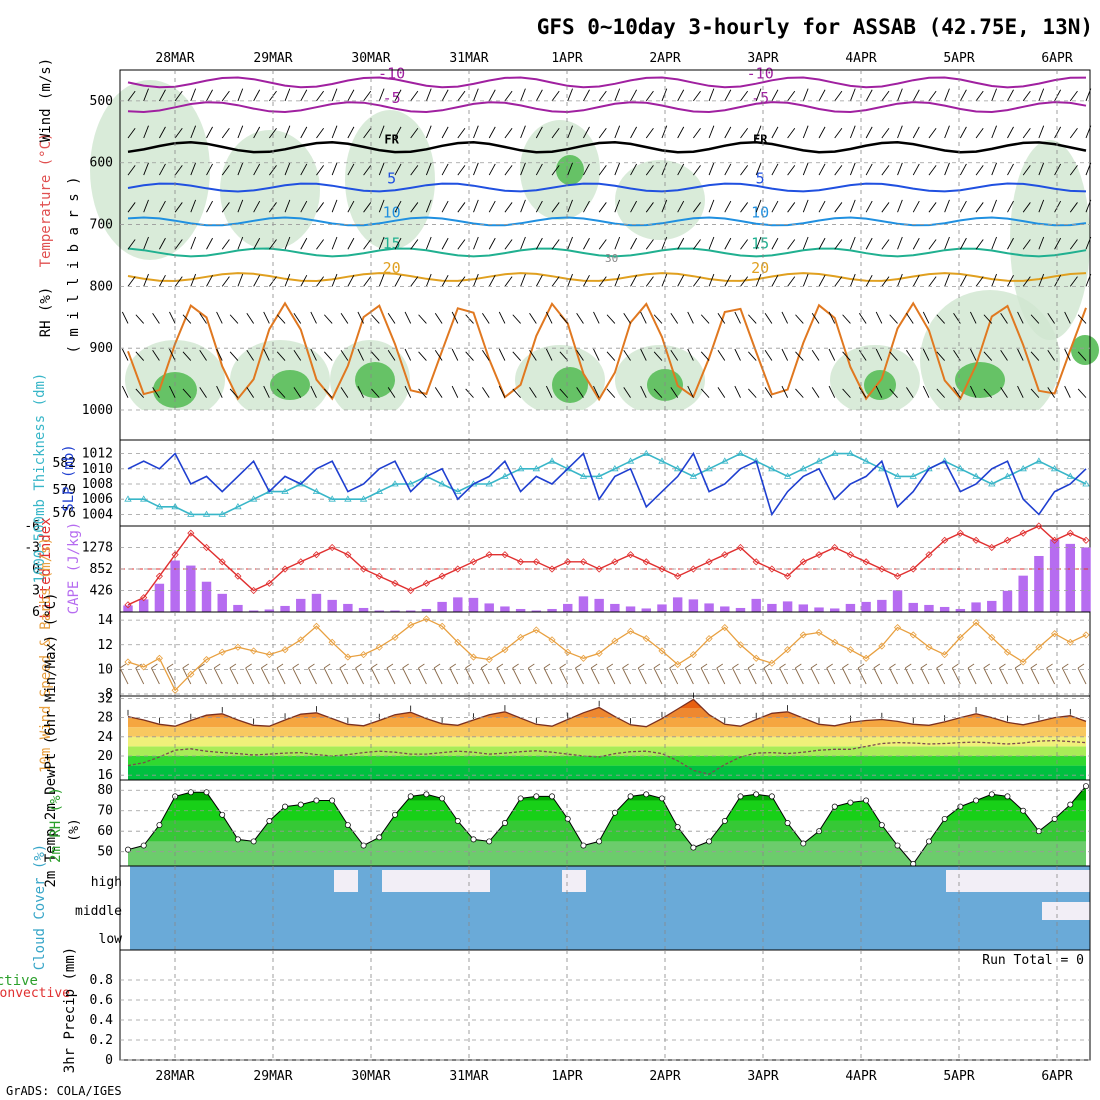 This screenshot has width=1100, height=1100. I want to click on isotherm-label: -10, so click(760, 73).